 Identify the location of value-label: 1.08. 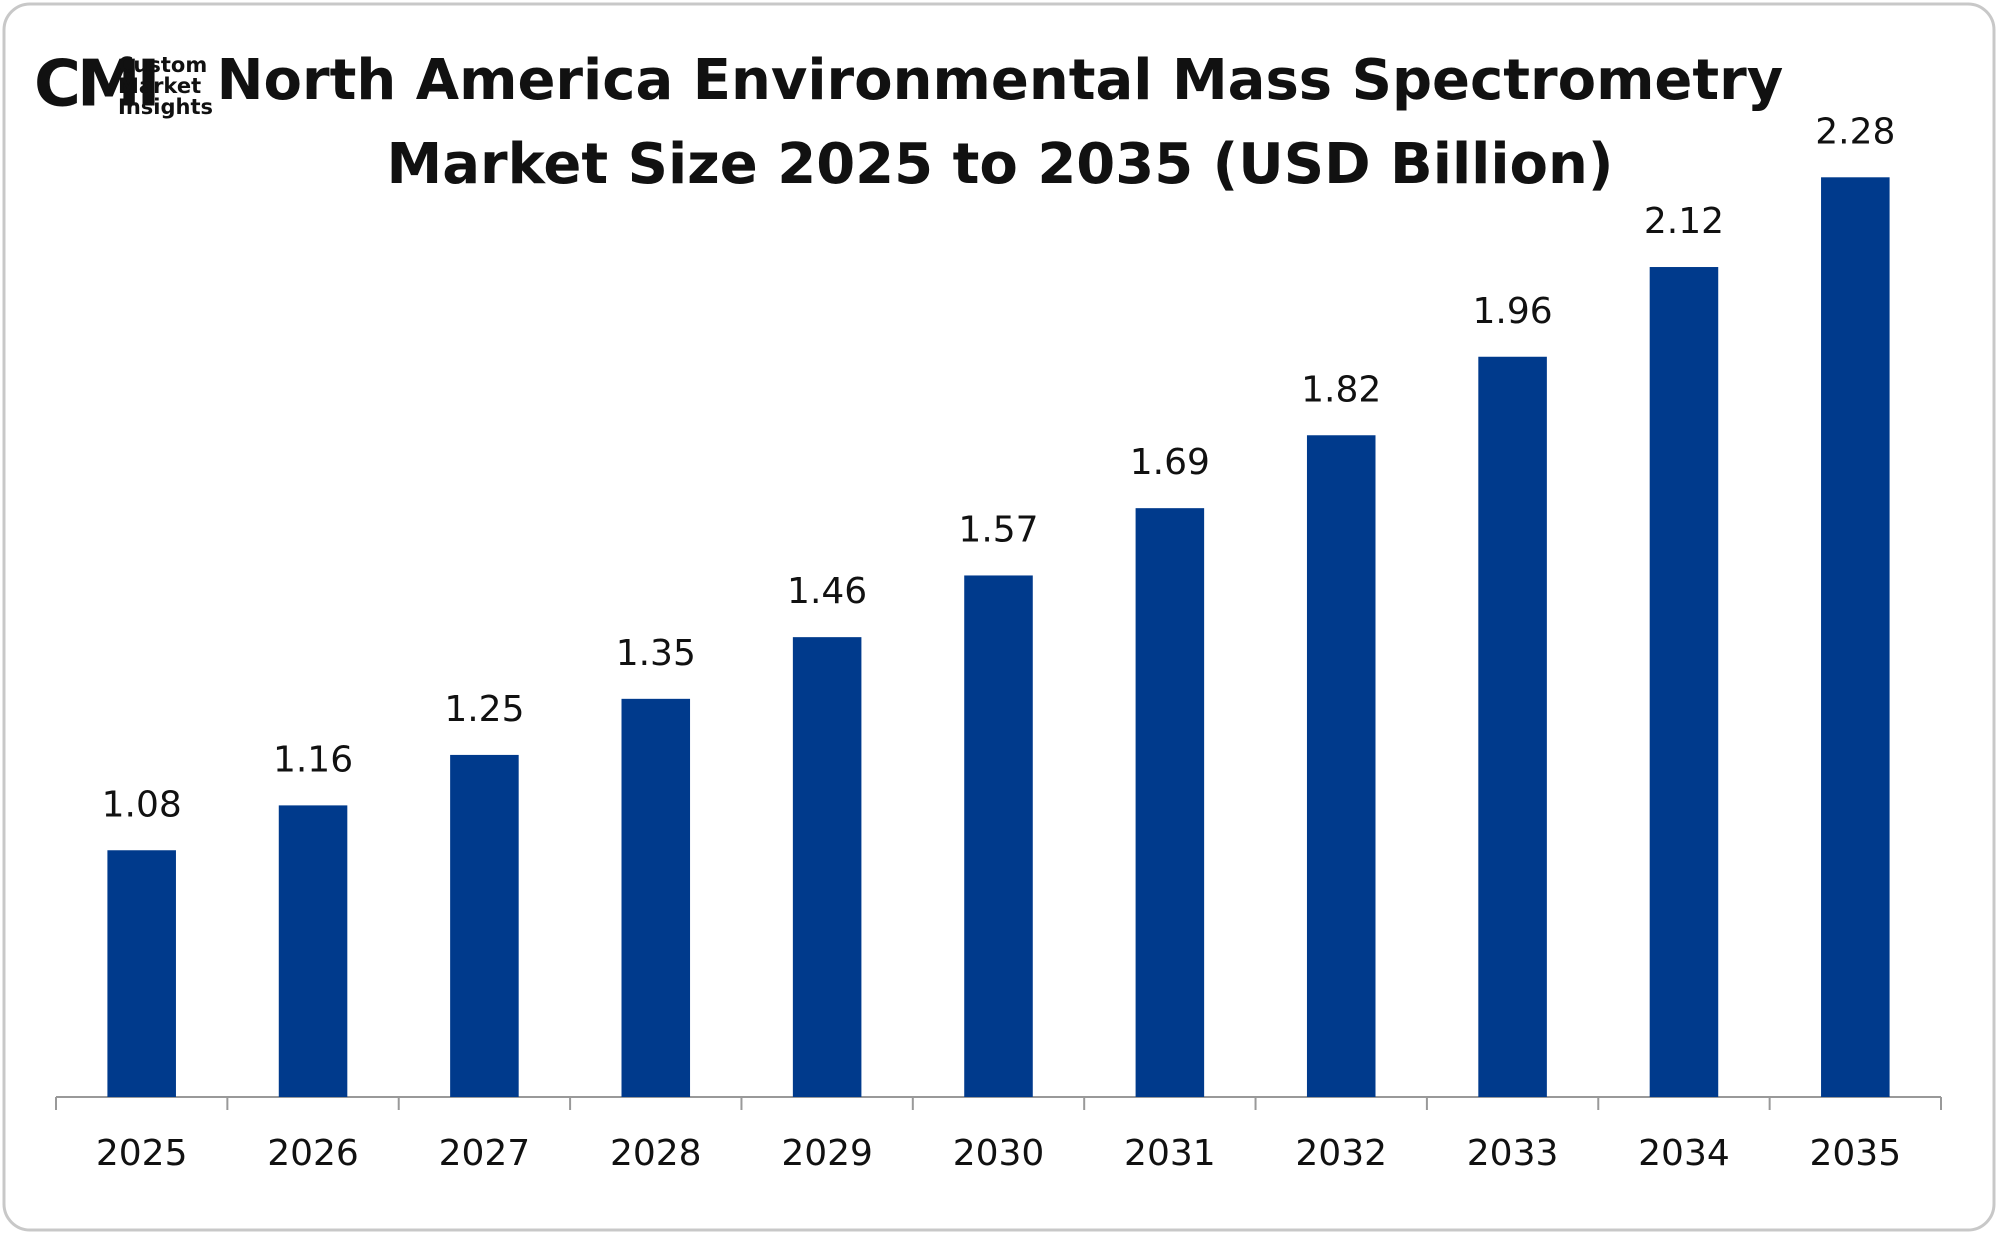
(142, 804).